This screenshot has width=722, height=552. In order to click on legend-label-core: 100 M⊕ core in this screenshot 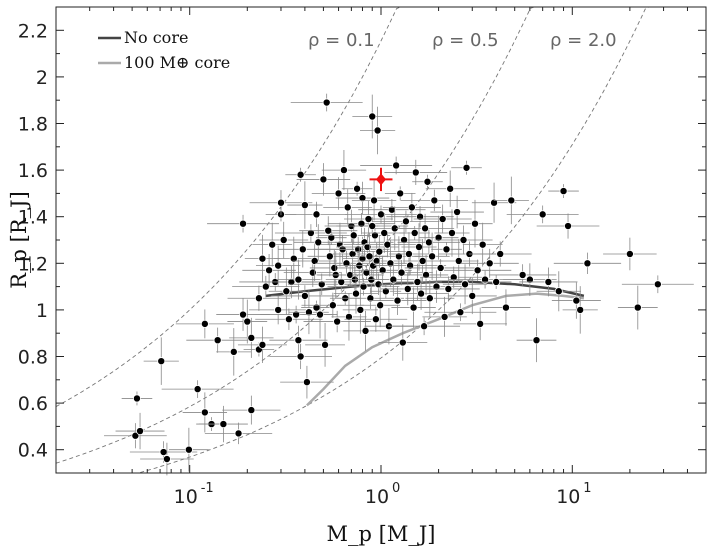, I will do `click(177, 62)`.